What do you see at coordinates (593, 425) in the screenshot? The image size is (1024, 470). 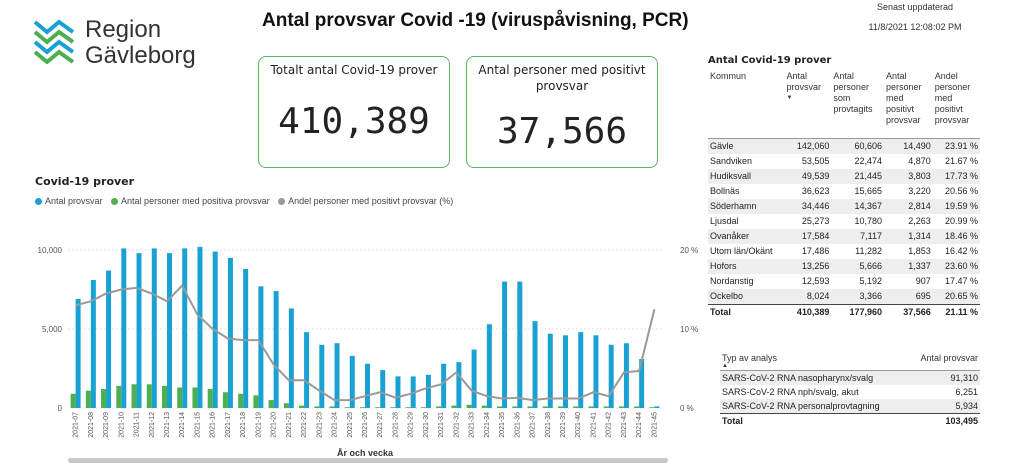 I see `x-tick-label: 2021-41` at bounding box center [593, 425].